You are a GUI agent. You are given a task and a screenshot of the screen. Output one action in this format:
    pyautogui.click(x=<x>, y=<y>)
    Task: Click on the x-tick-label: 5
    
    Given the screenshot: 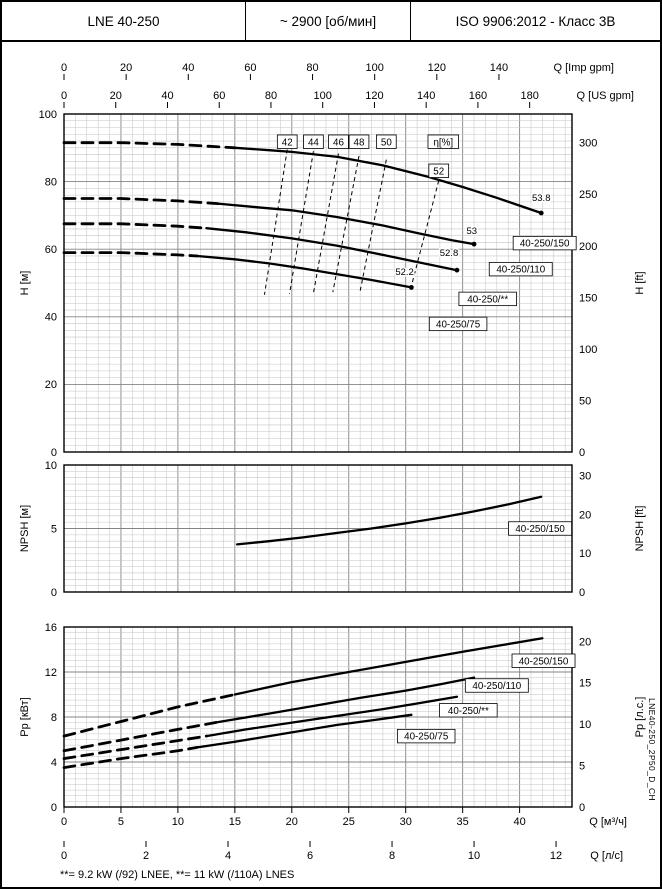 What is the action you would take?
    pyautogui.click(x=121, y=822)
    